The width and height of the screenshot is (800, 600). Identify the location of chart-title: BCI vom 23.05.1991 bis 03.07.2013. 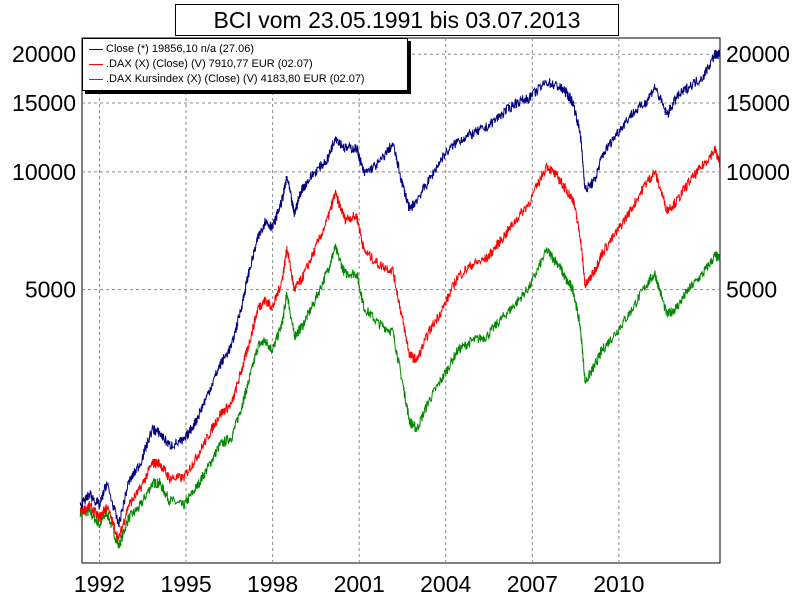
(397, 20).